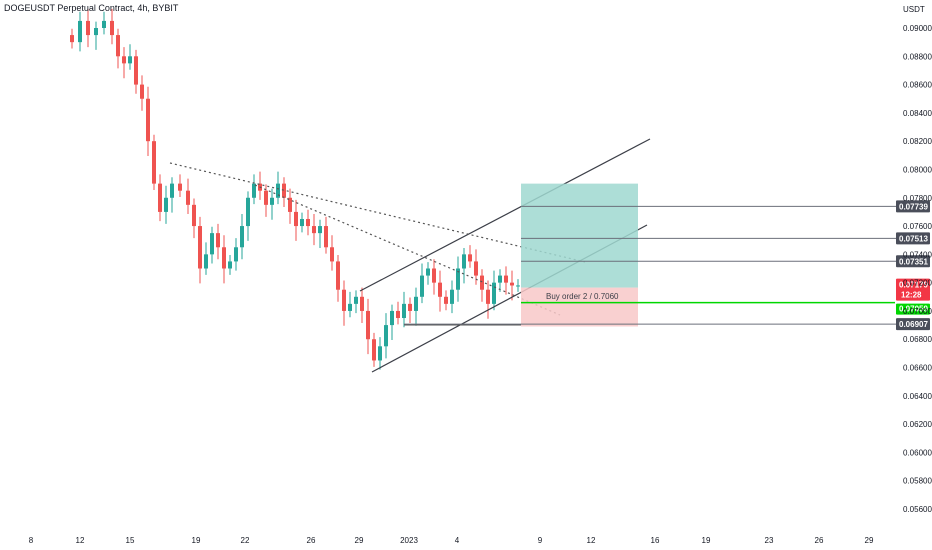  I want to click on position-note: Buy order 2 / 0.7060, so click(582, 296).